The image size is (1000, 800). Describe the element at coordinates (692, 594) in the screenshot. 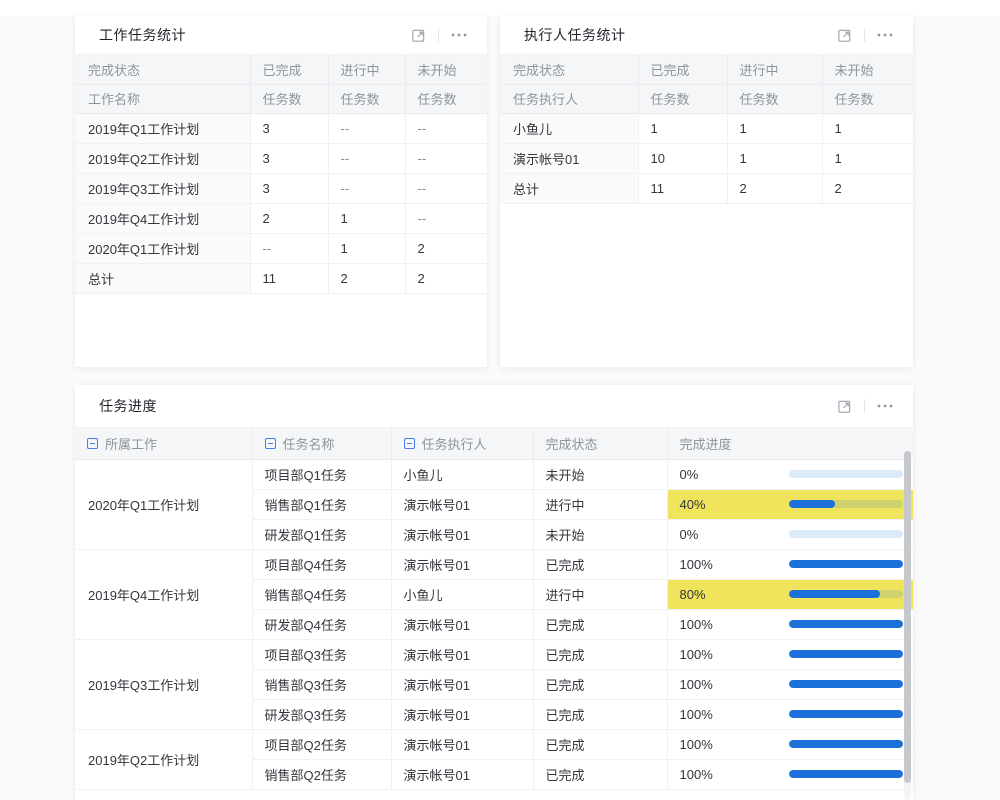

I see `progress-percent: 80%` at that location.